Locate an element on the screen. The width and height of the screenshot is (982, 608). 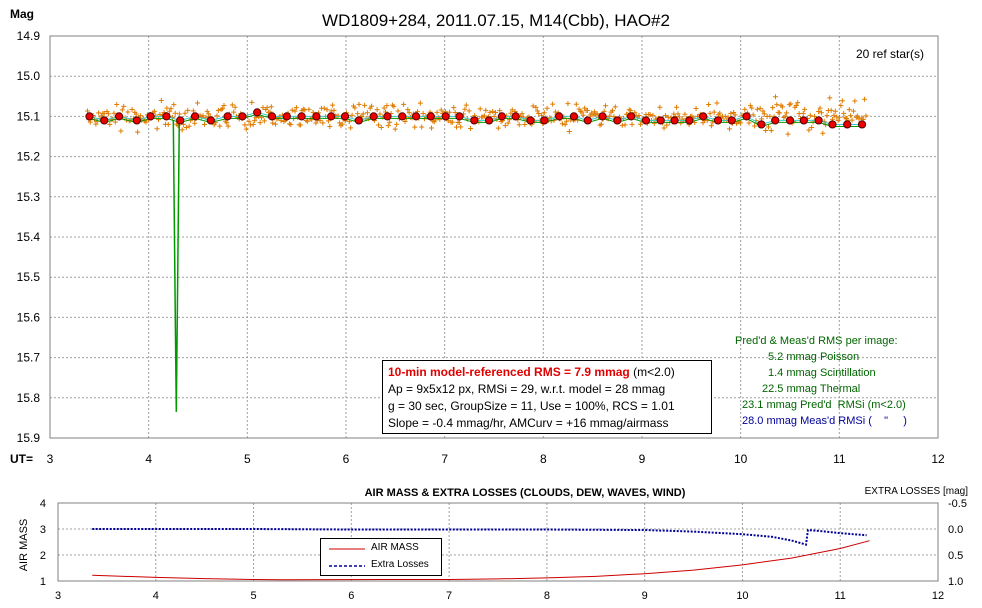
y-tick-label: 14.9 is located at coordinates (29, 36).